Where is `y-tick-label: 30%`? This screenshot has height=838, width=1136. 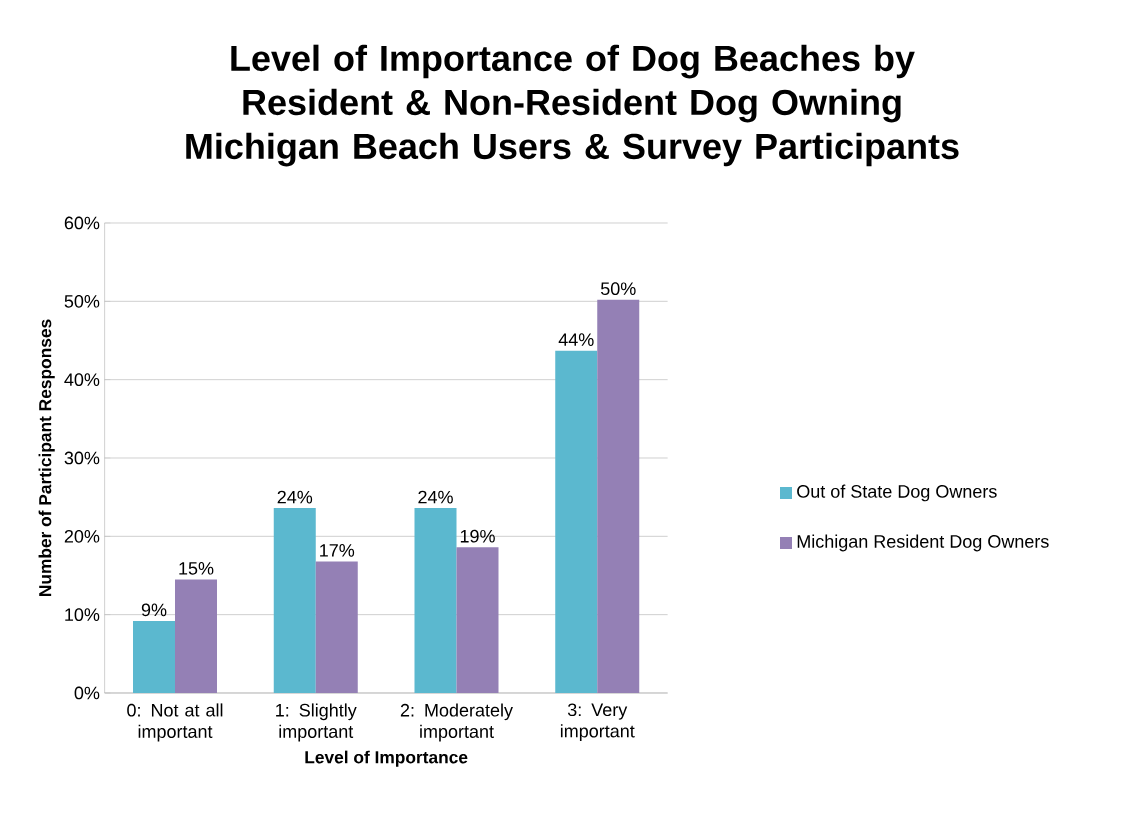
y-tick-label: 30% is located at coordinates (82, 458).